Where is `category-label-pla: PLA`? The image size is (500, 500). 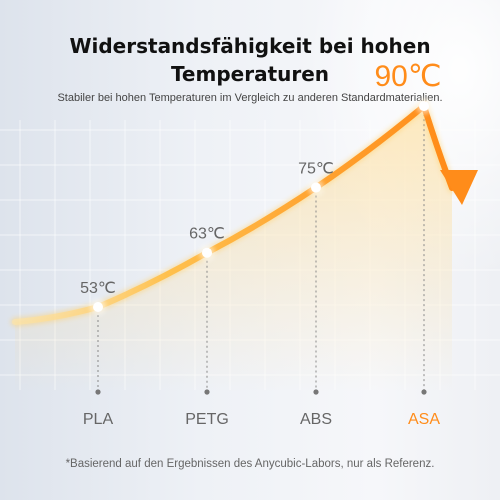
category-label-pla: PLA is located at coordinates (98, 419).